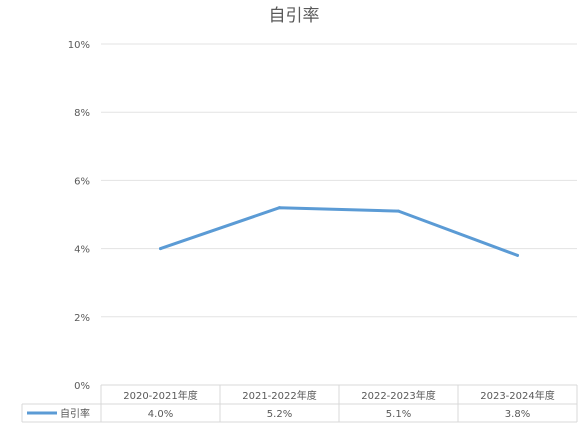  I want to click on y-tick-label: 10%, so click(79, 45).